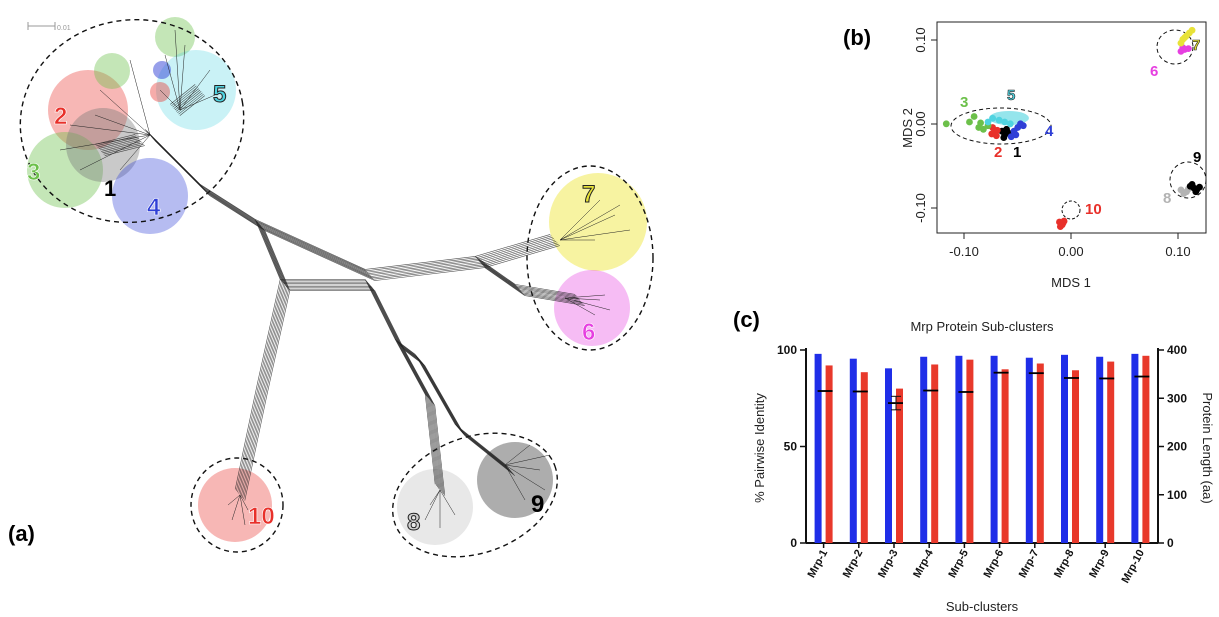 The width and height of the screenshot is (1219, 617). I want to click on mds-y-tick-label: -0.10, so click(920, 208).